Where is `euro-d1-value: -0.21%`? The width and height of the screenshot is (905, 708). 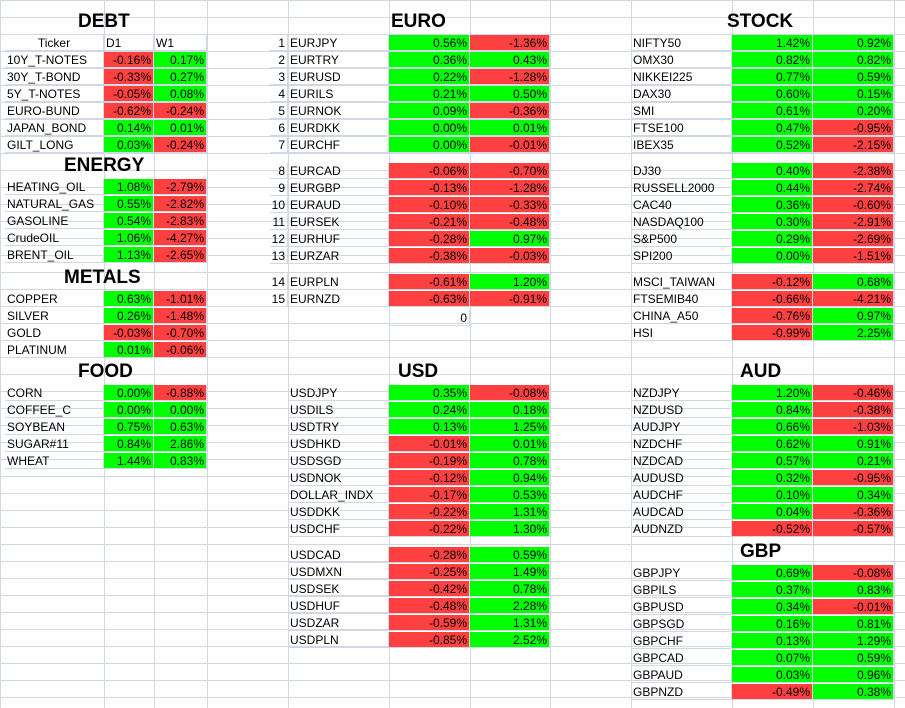 euro-d1-value: -0.21% is located at coordinates (429, 222).